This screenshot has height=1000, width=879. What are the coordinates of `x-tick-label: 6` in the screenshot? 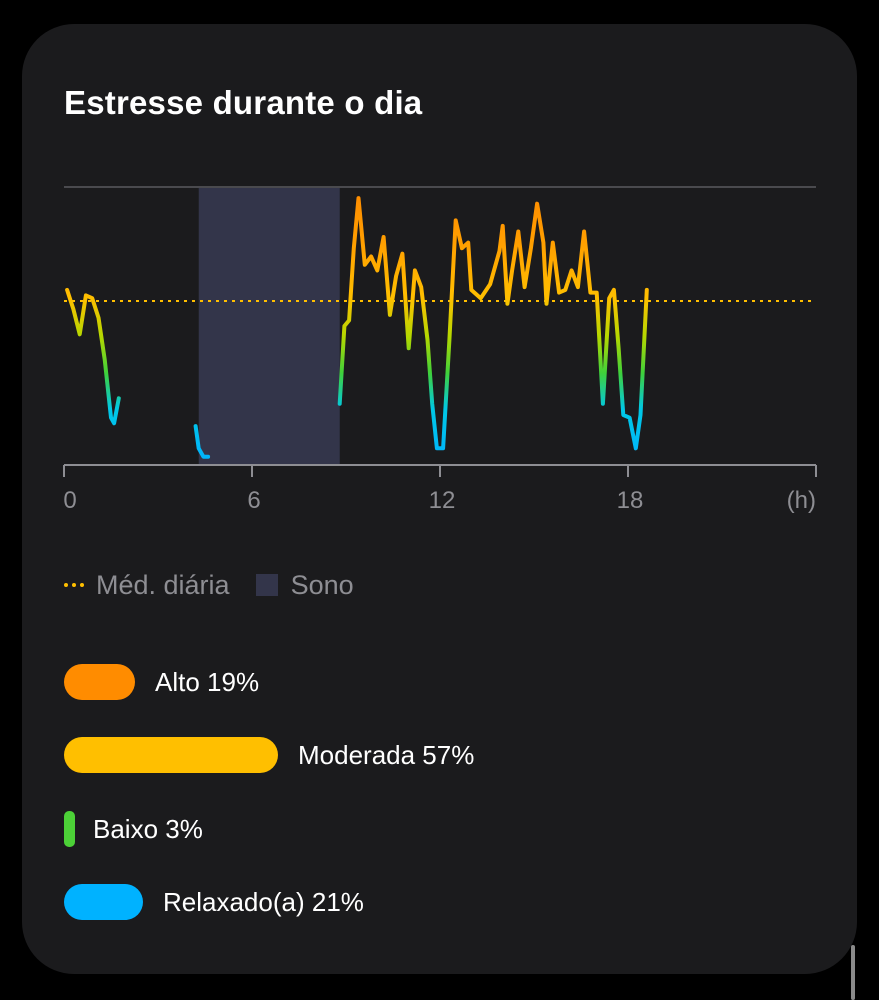 It's located at (253, 500).